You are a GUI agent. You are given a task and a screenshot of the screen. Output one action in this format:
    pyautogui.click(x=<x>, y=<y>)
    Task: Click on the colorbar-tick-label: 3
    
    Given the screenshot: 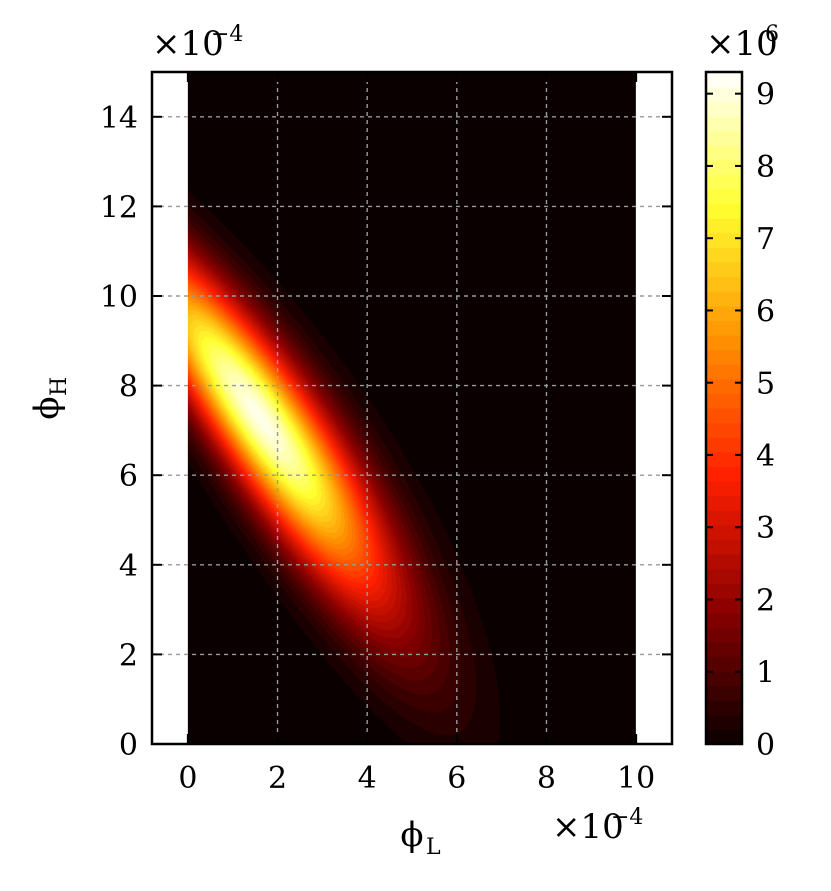 What is the action you would take?
    pyautogui.click(x=765, y=528)
    